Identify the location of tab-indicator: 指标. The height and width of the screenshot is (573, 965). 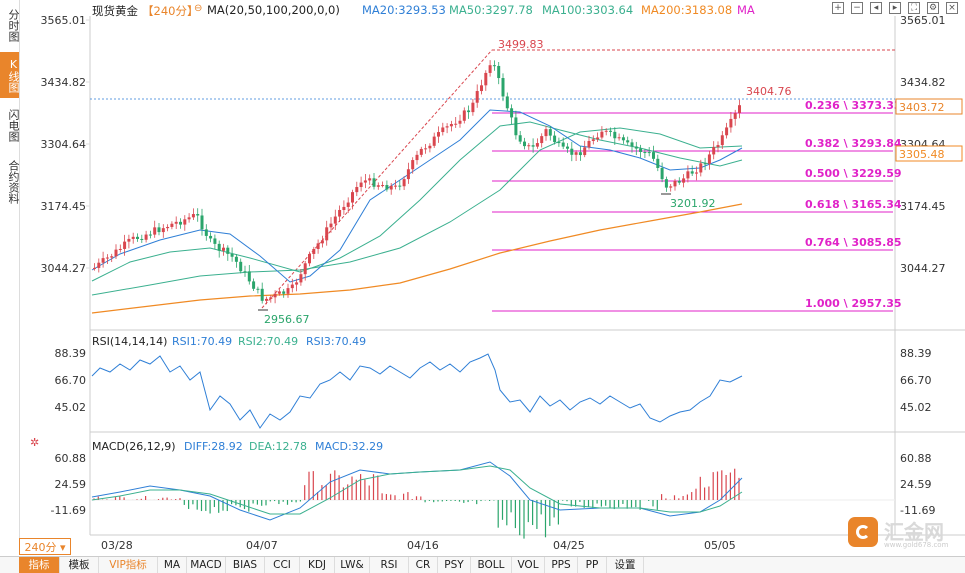
(39, 565).